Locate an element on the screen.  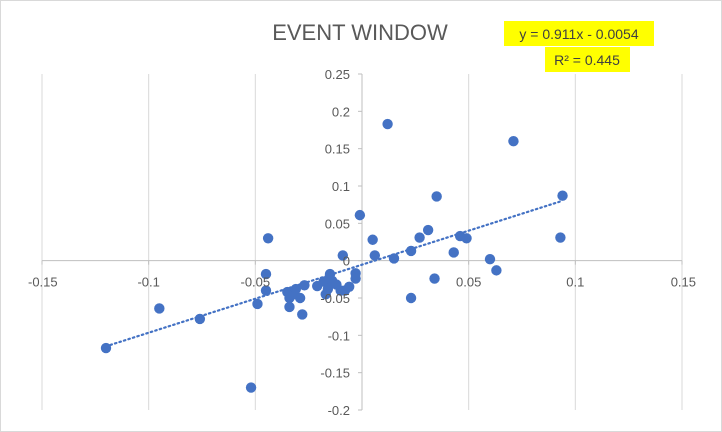
r2-highlight is located at coordinates (587, 59).